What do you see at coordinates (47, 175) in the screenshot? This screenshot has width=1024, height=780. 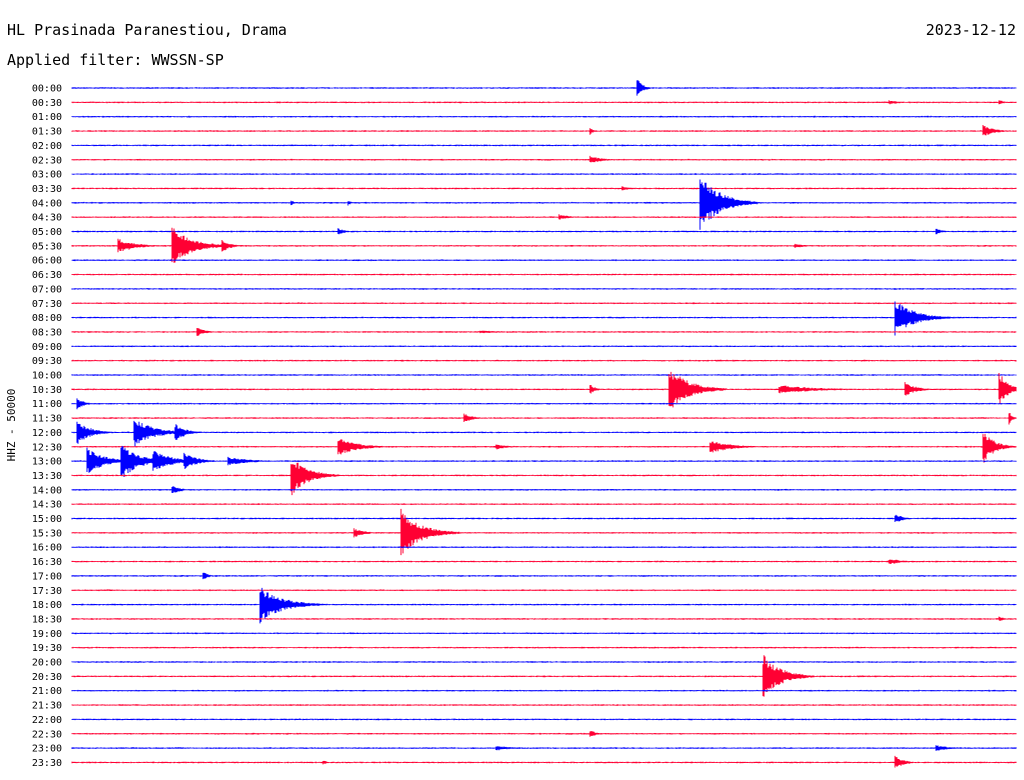 I see `time-label: 03:00` at bounding box center [47, 175].